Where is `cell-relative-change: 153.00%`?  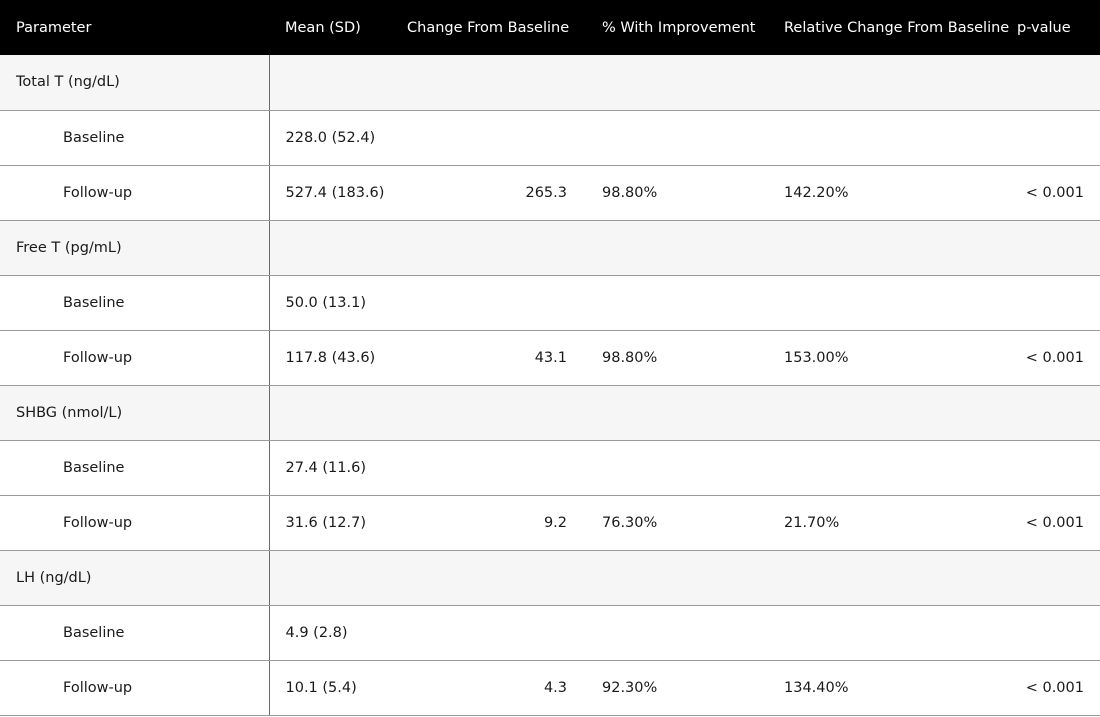
cell-relative-change: 153.00% is located at coordinates (885, 358).